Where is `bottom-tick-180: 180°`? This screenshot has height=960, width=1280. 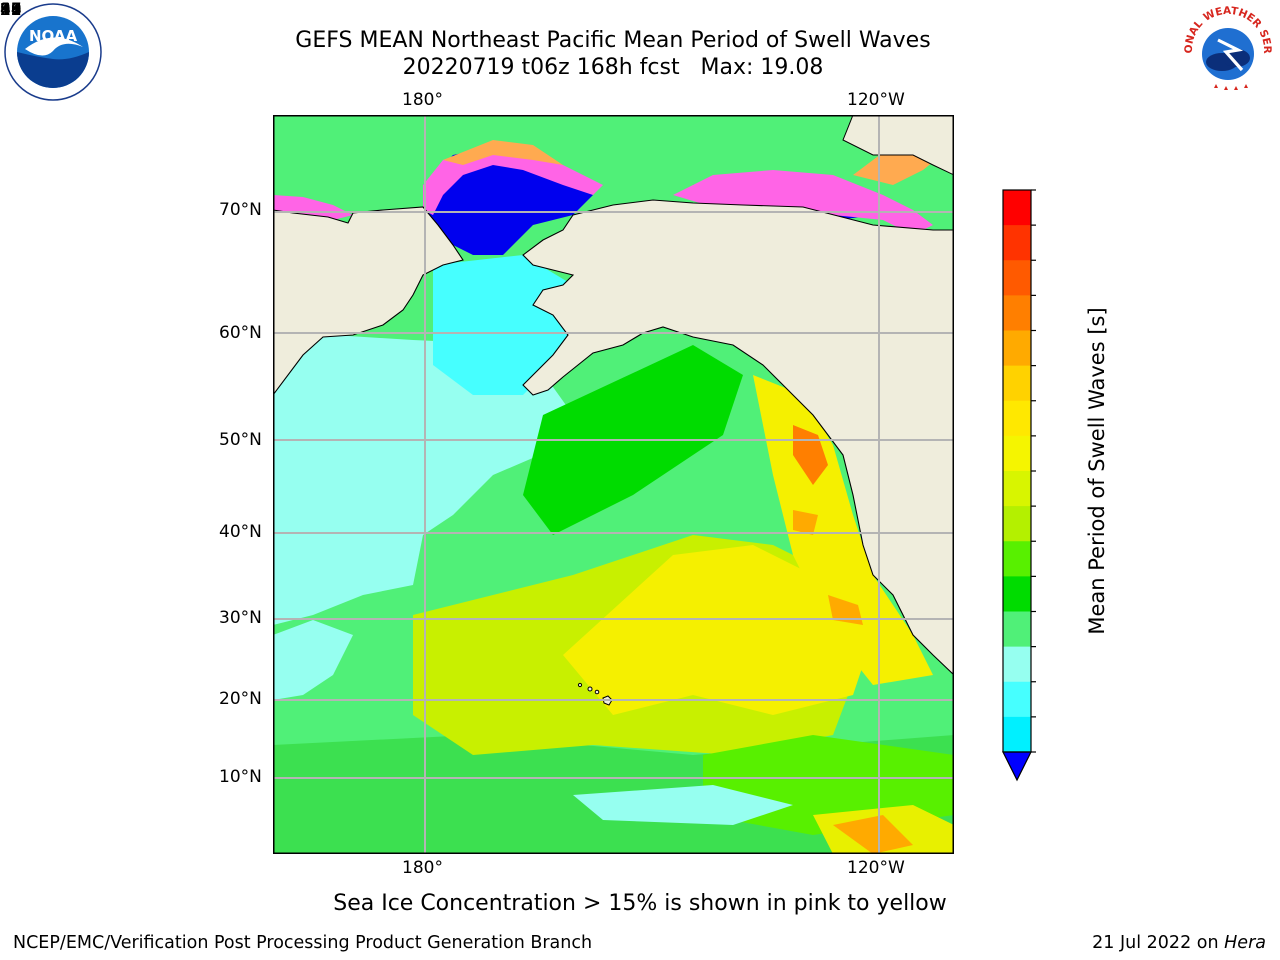 bottom-tick-180: 180° is located at coordinates (422, 868).